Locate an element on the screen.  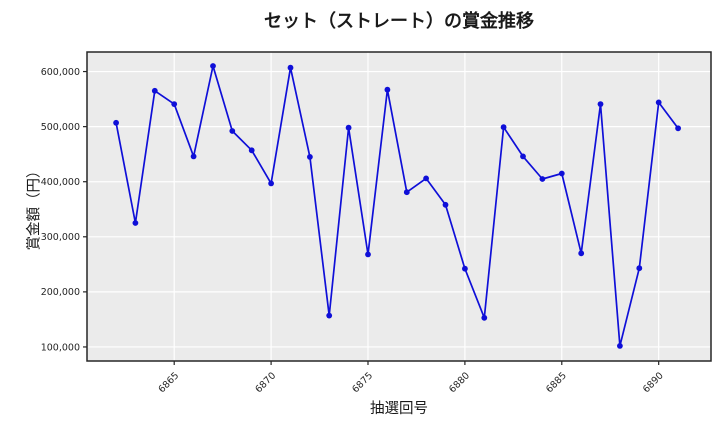
y-tick-label: 500,000 is located at coordinates (60, 127).